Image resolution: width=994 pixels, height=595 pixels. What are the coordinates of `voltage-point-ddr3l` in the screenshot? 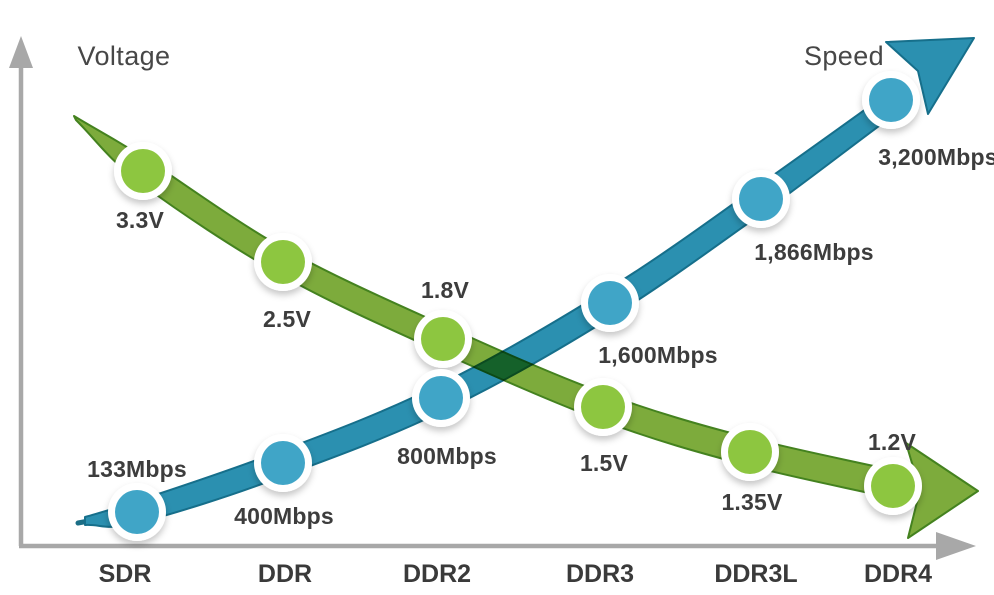 It's located at (750, 452).